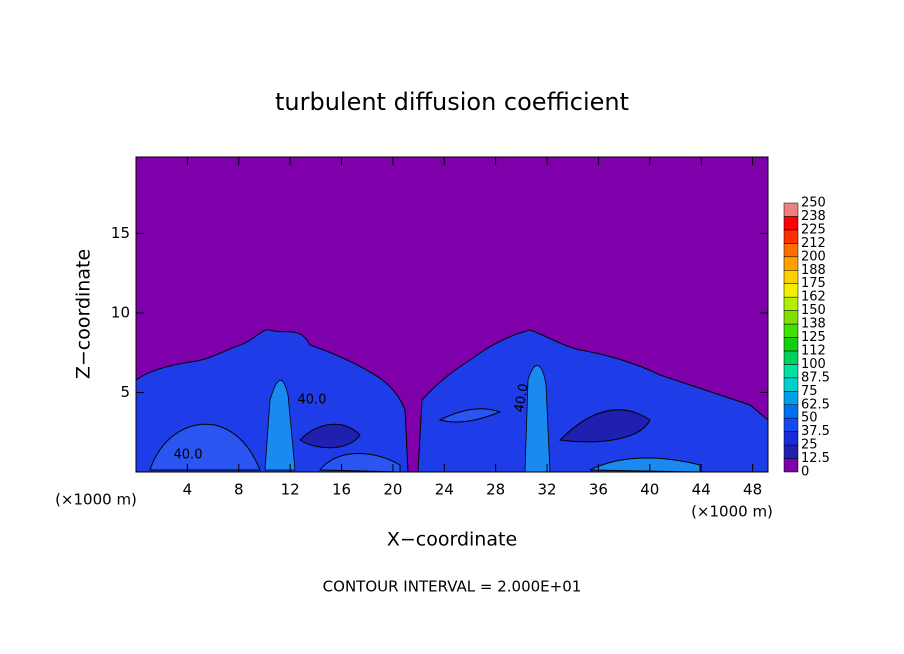  Describe the element at coordinates (392, 490) in the screenshot. I see `x-tick-label: 20` at that location.